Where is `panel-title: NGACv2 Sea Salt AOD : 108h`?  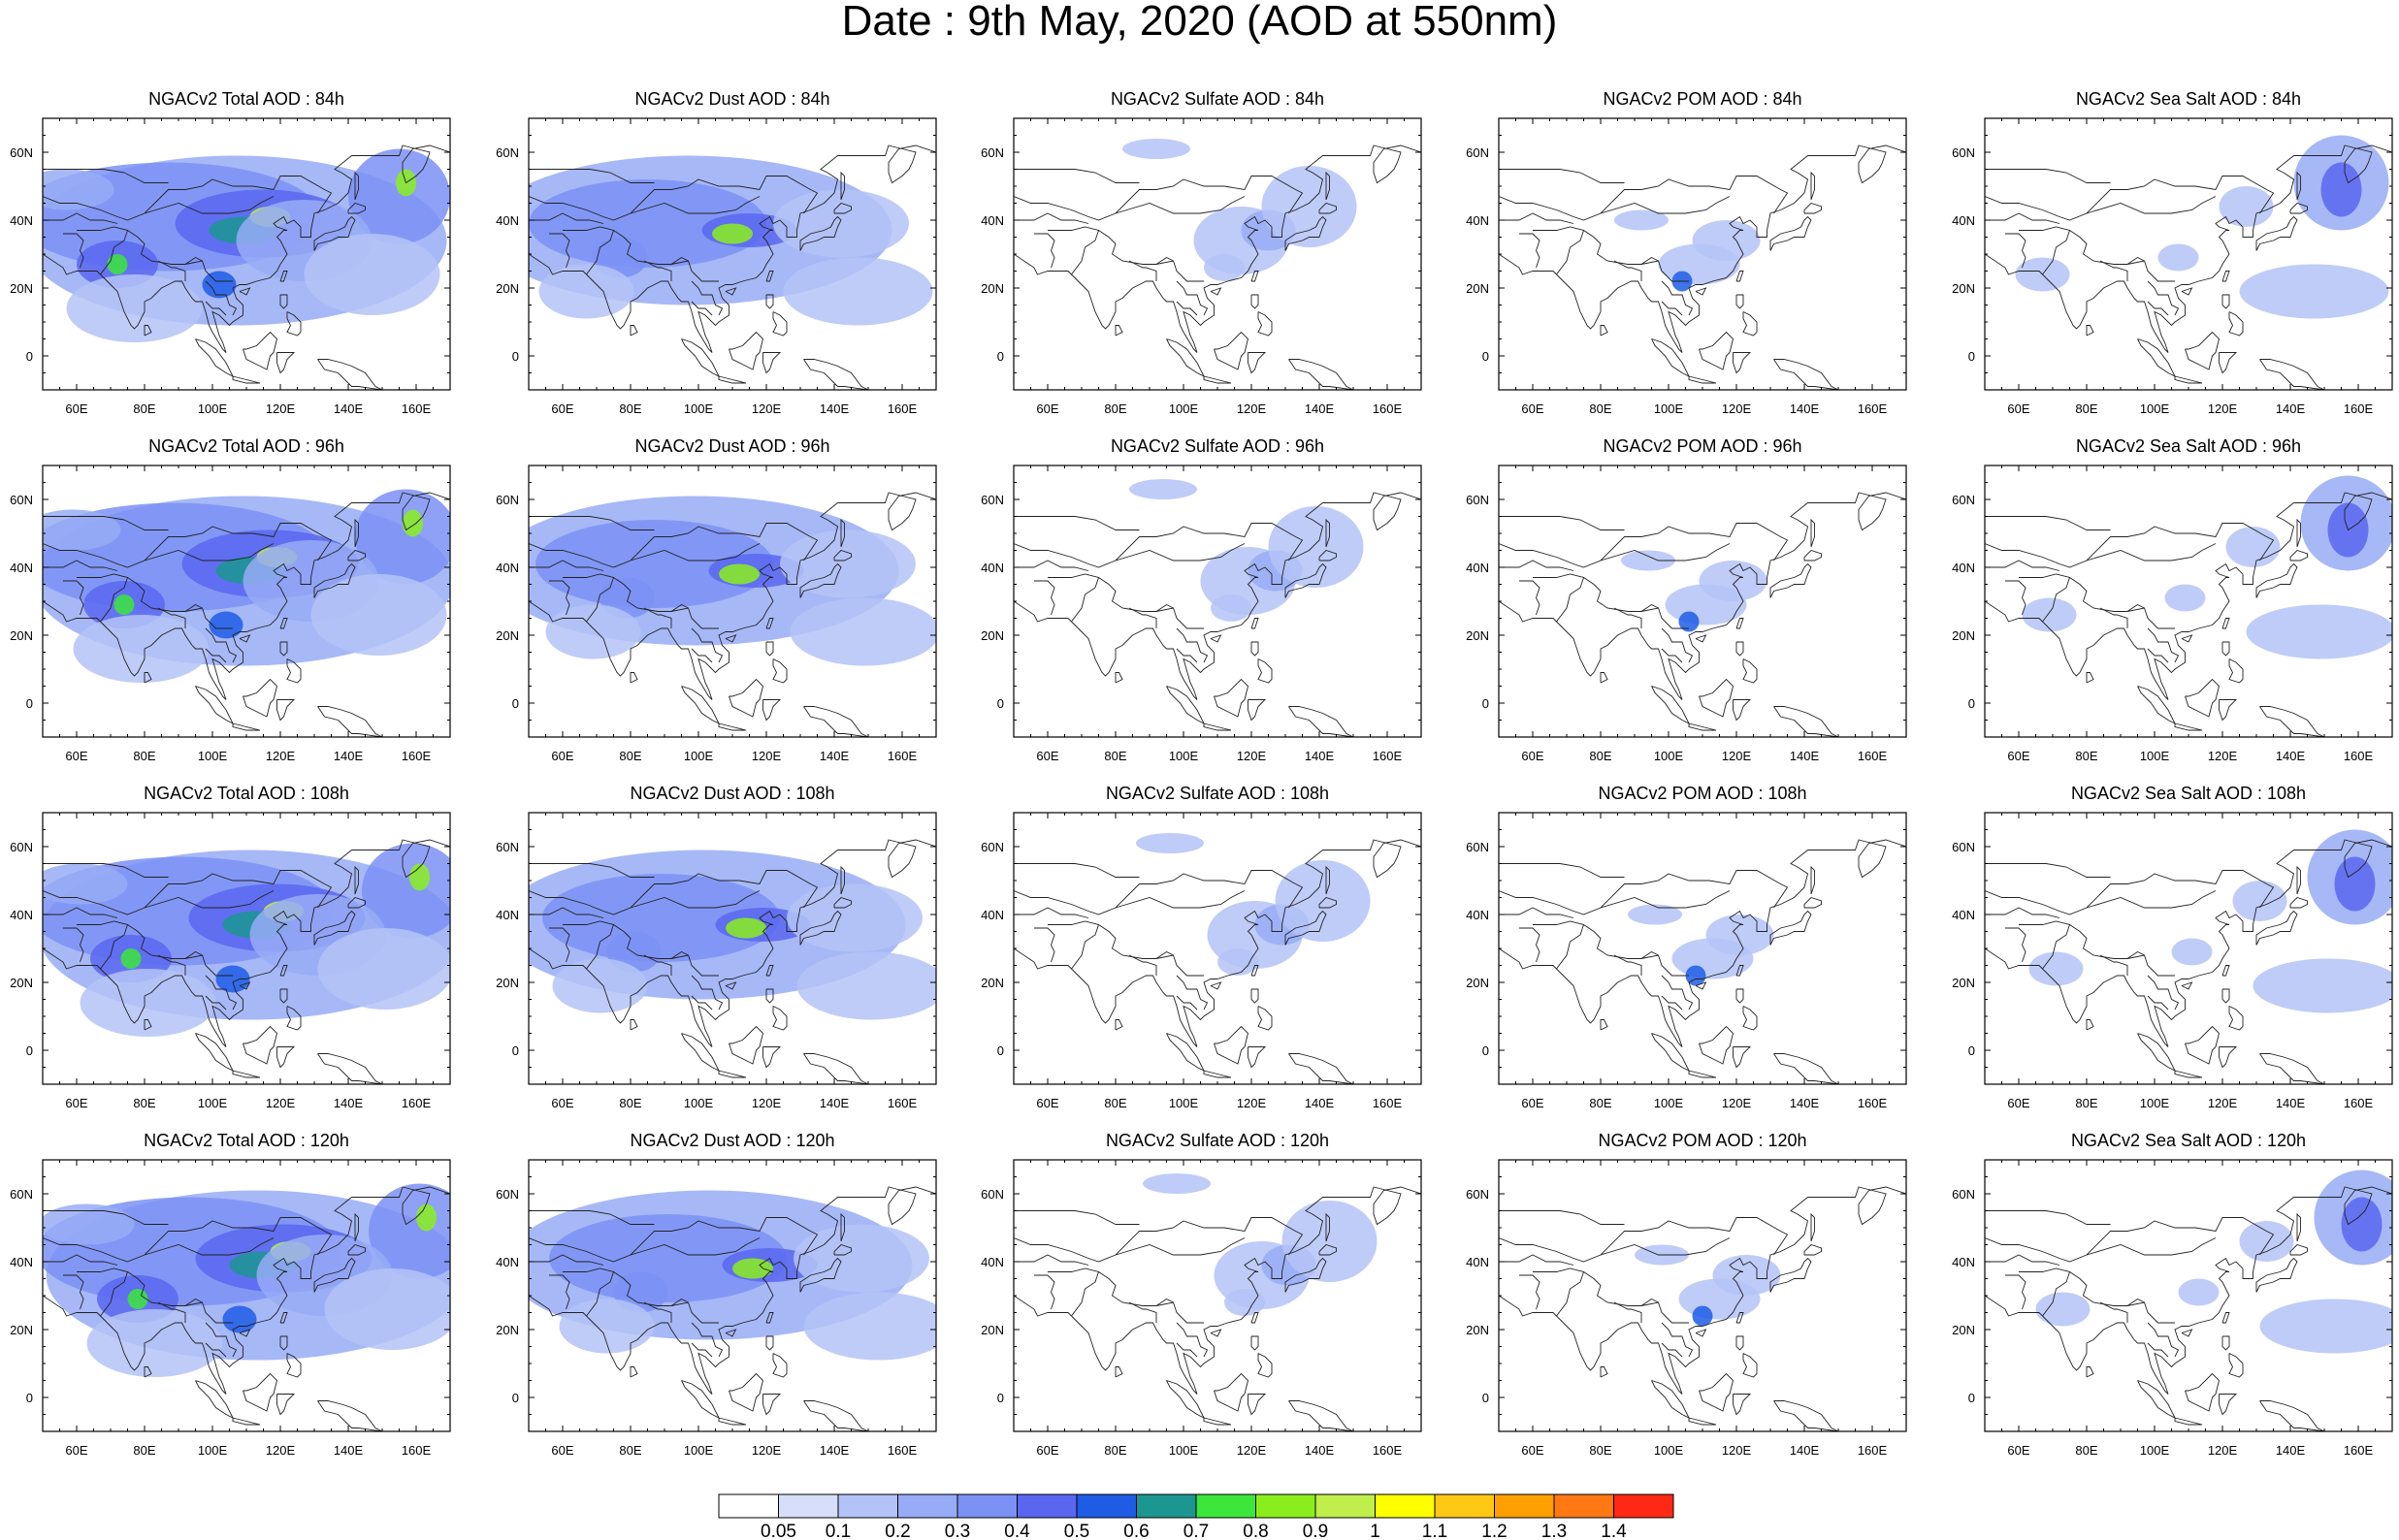 panel-title: NGACv2 Sea Salt AOD : 108h is located at coordinates (2188, 794).